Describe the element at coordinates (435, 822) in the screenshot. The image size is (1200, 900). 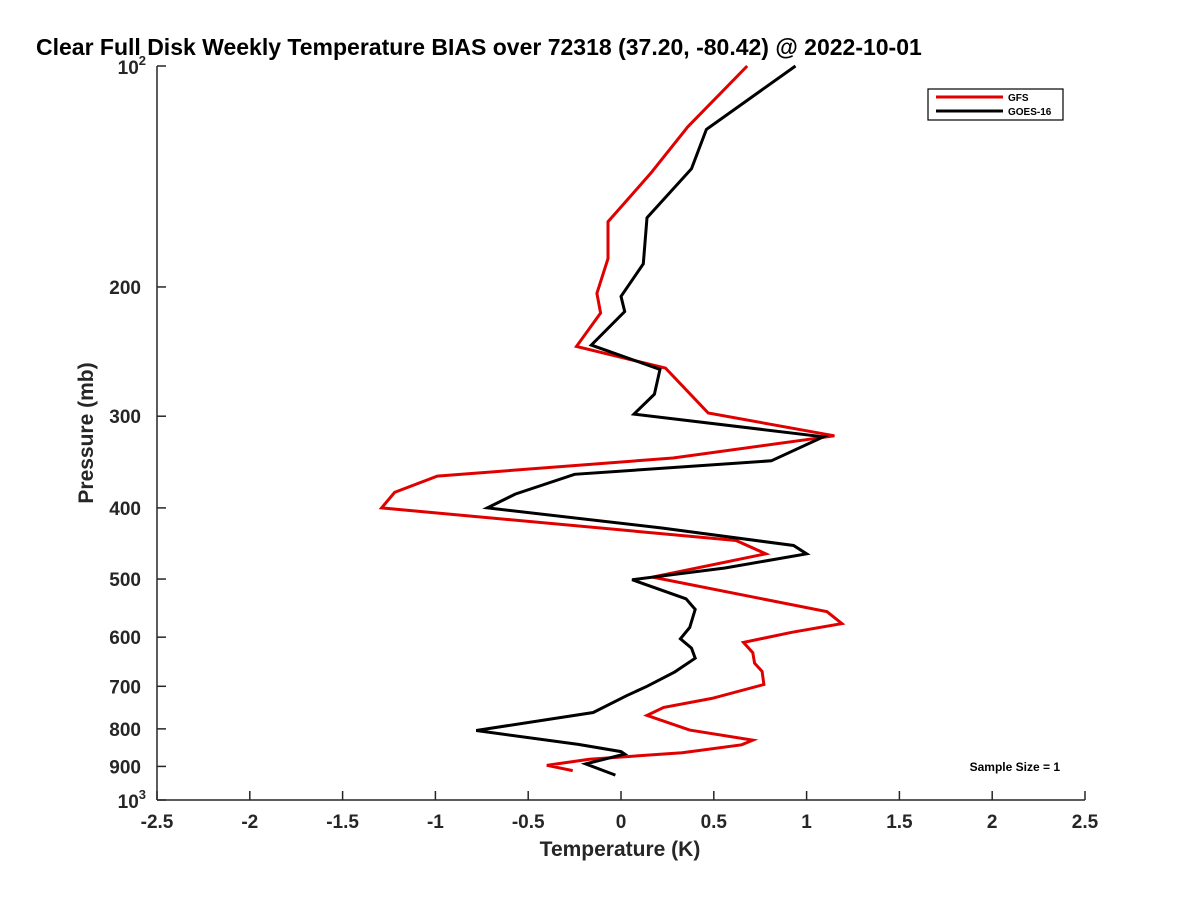
I see `x-tick-label: -1` at that location.